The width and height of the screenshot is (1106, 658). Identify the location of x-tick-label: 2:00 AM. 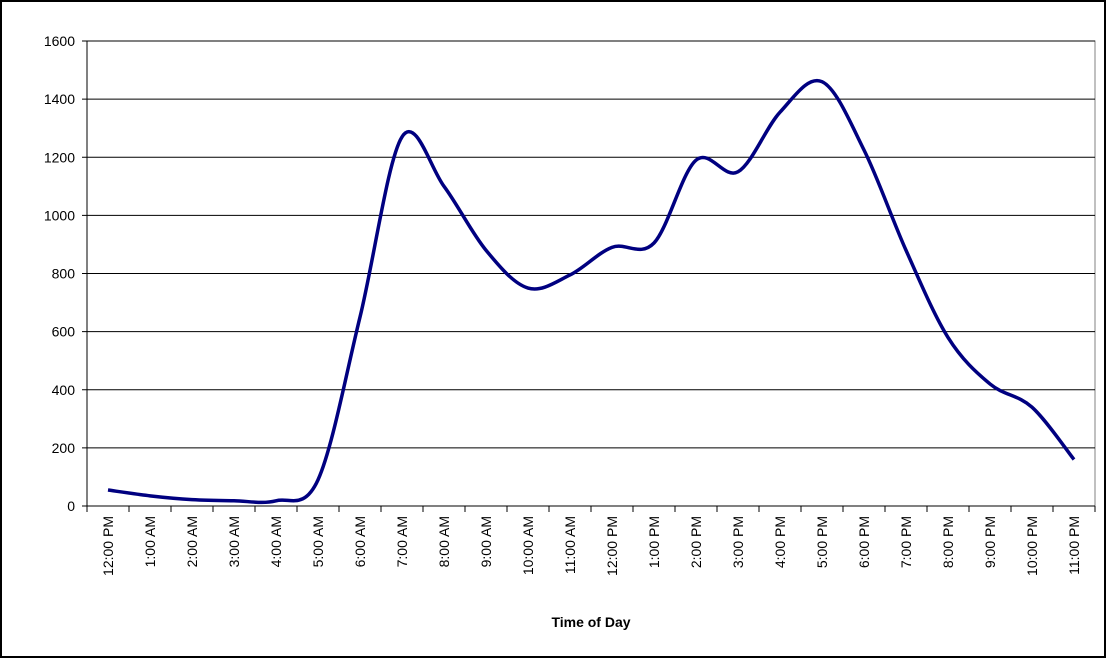
(192, 541).